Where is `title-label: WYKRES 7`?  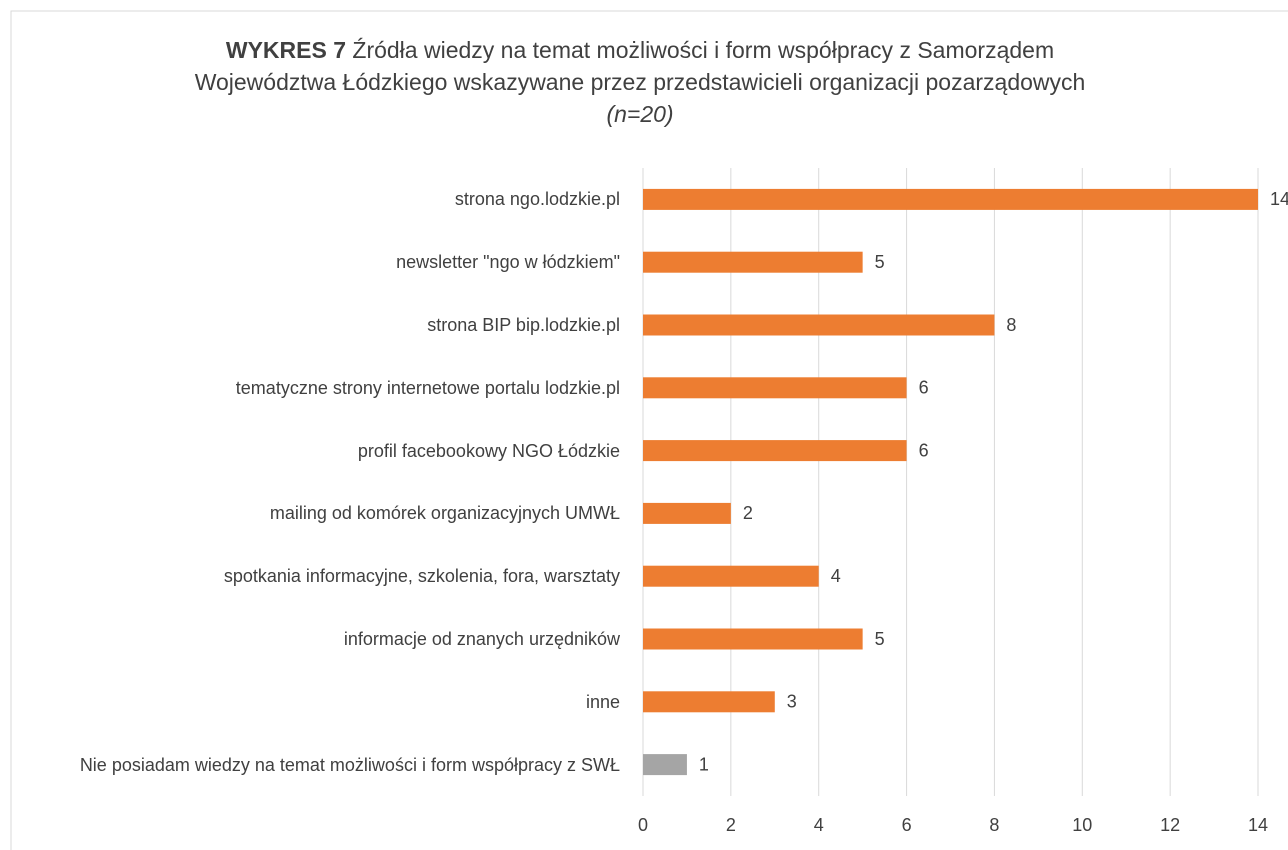 title-label: WYKRES 7 is located at coordinates (285, 50).